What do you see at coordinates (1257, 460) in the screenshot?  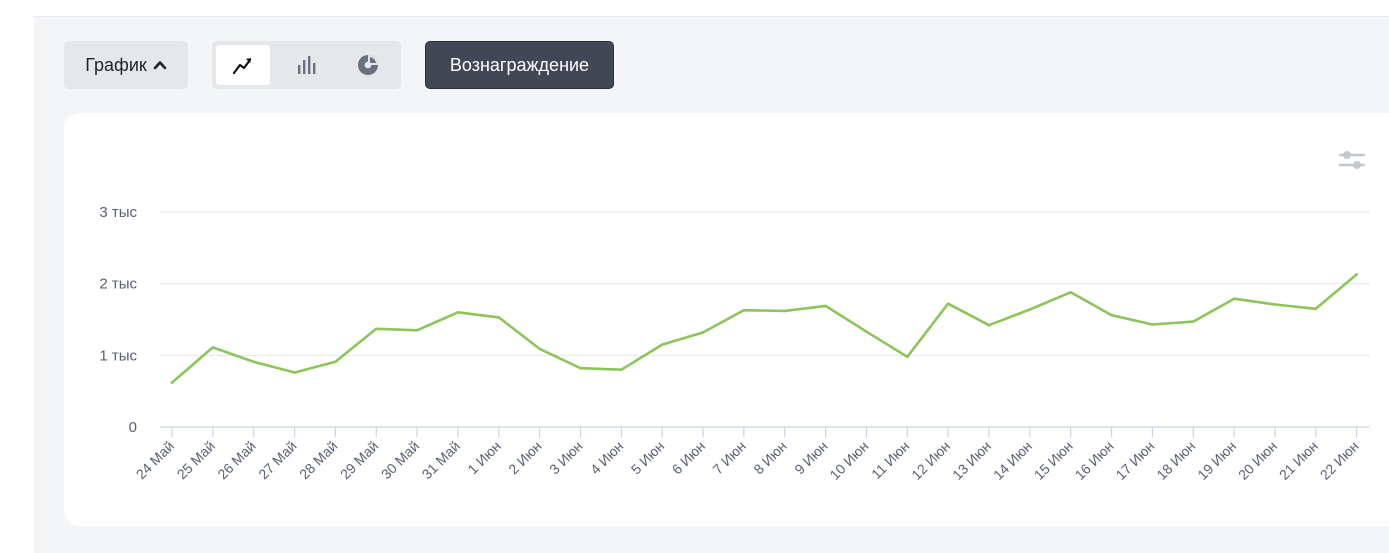 I see `x-tick-label: 20 Июн` at bounding box center [1257, 460].